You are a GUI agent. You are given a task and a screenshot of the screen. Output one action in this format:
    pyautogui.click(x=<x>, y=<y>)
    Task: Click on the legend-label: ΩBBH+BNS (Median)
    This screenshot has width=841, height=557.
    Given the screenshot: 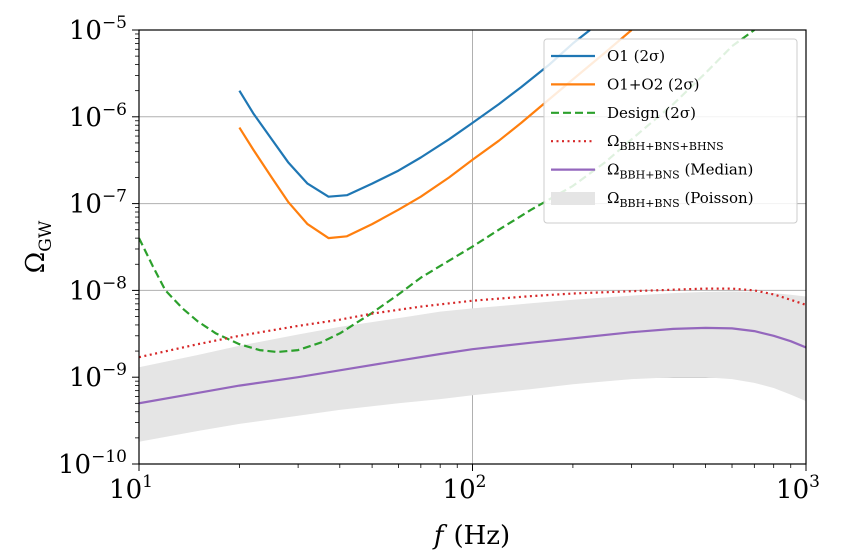 What is the action you would take?
    pyautogui.click(x=680, y=171)
    